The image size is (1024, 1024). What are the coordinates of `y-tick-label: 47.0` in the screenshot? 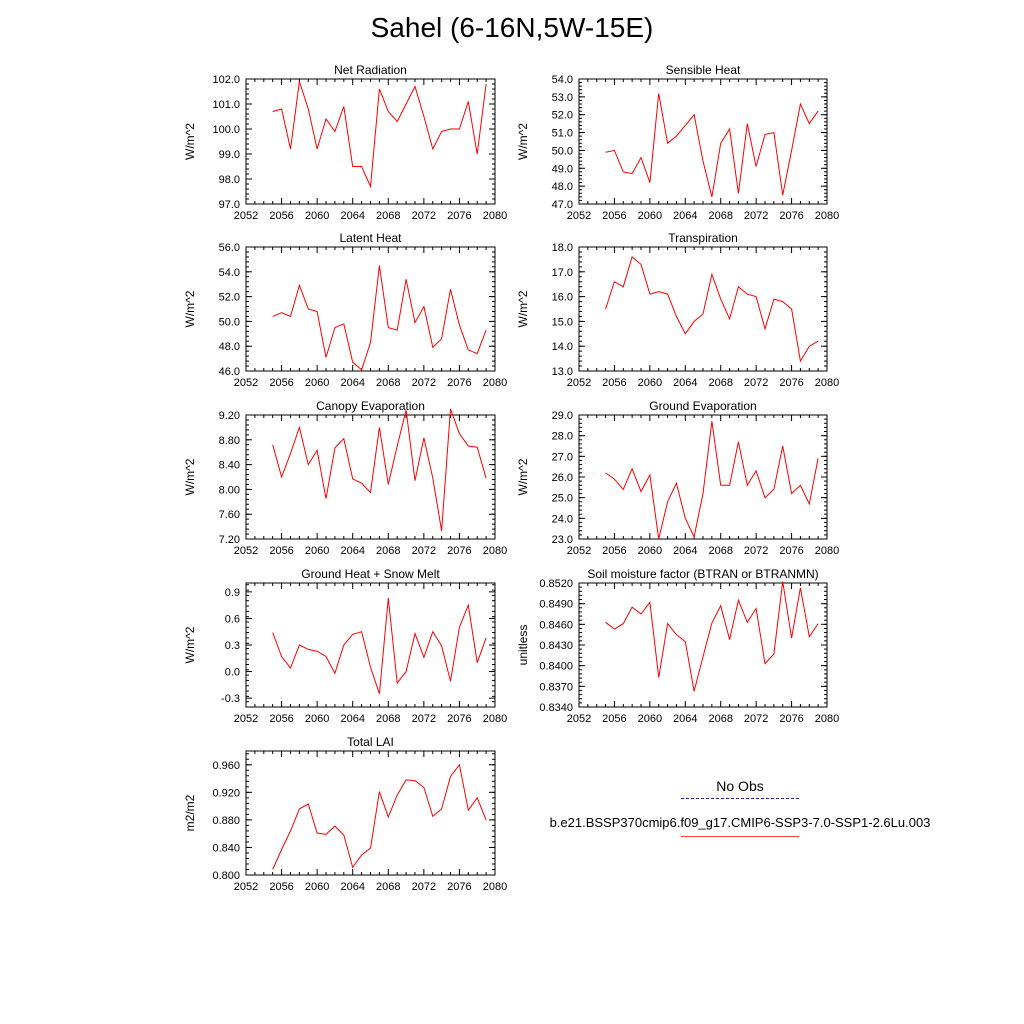 It's located at (562, 205).